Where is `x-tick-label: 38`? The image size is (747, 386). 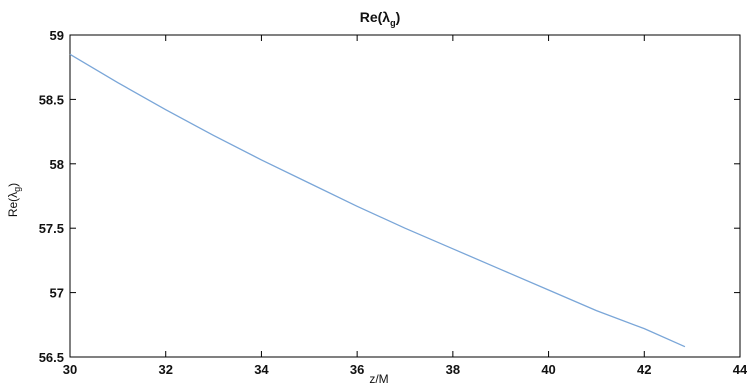 x-tick-label: 38 is located at coordinates (453, 369).